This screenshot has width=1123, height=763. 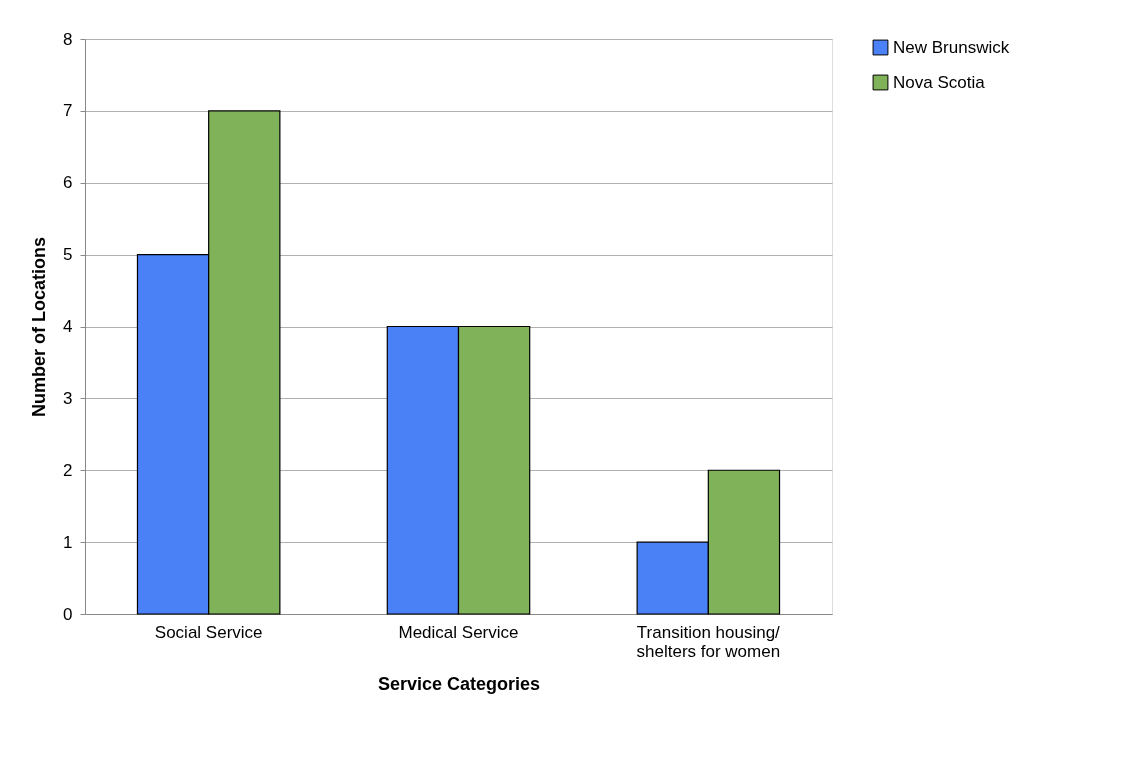 I want to click on y-tick-label: 3, so click(x=68, y=398).